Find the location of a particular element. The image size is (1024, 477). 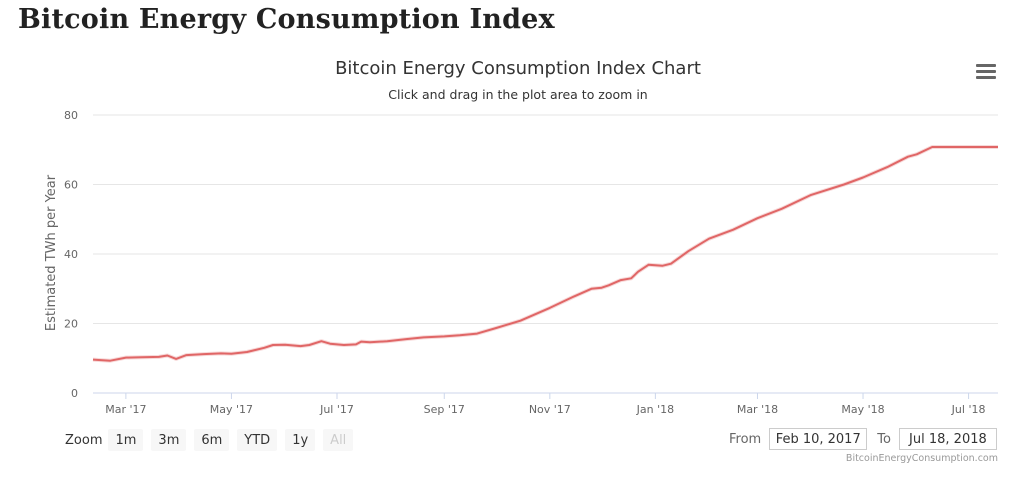

zoom-6m-button: 6m is located at coordinates (212, 440).